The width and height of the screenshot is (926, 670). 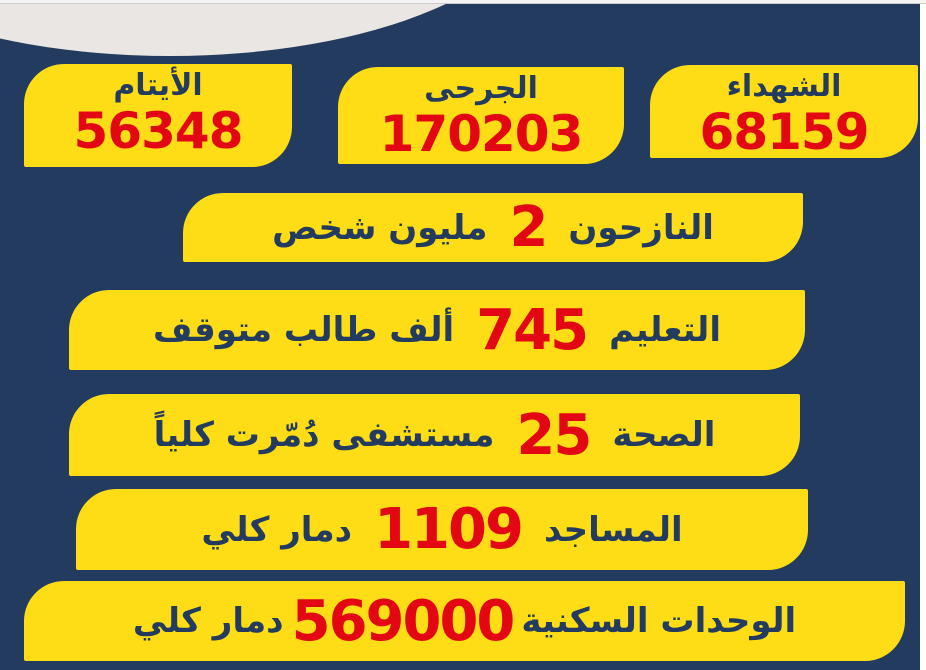 I want to click on top-strip, so click(x=463, y=2).